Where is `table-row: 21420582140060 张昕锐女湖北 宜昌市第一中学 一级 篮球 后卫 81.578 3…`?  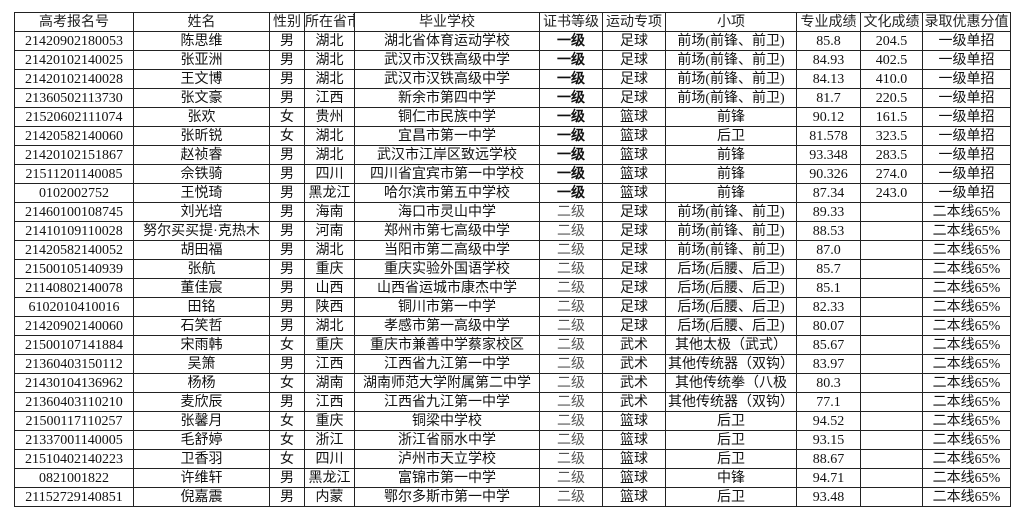 table-row: 21420582140060 张昕锐女湖北 宜昌市第一中学 一级 篮球 后卫 81.578 3… is located at coordinates (512, 136).